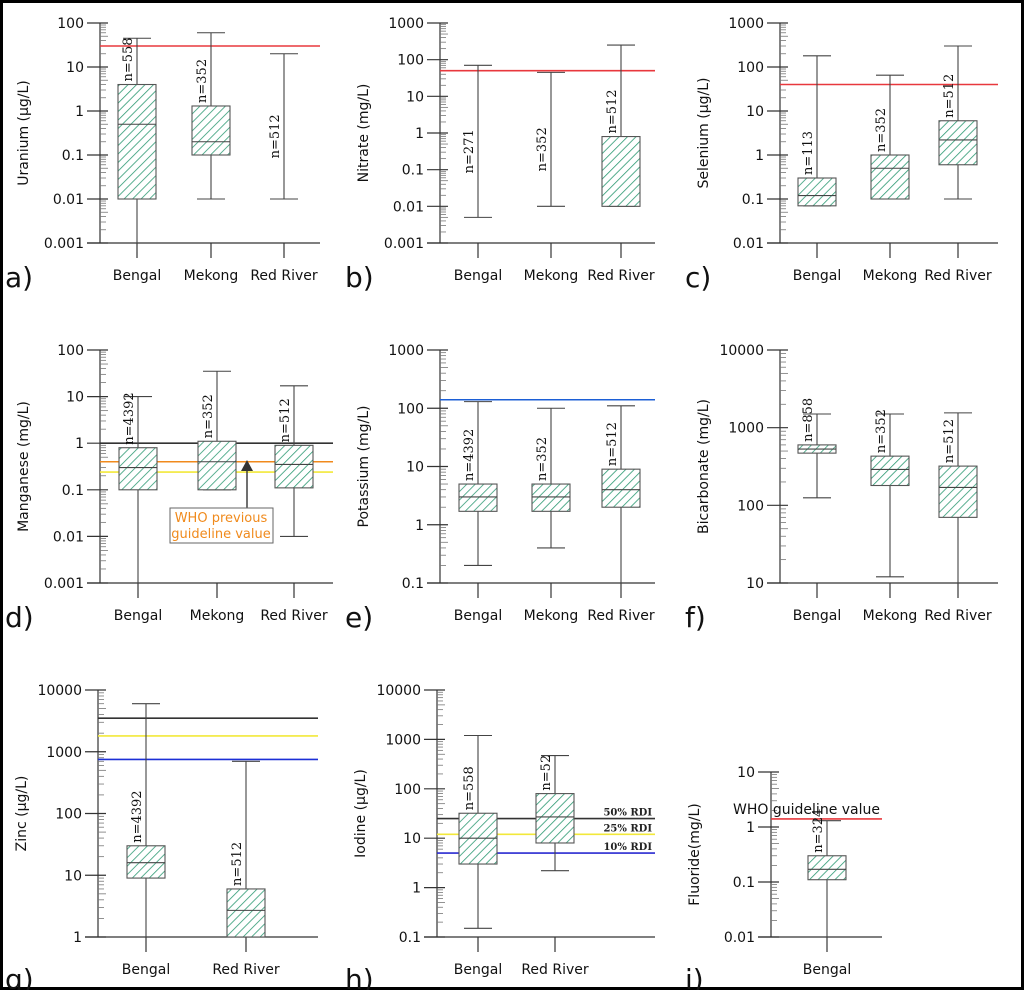  What do you see at coordinates (704, 466) in the screenshot?
I see `y-axis-label: Bicarbonate (mg/L)` at bounding box center [704, 466].